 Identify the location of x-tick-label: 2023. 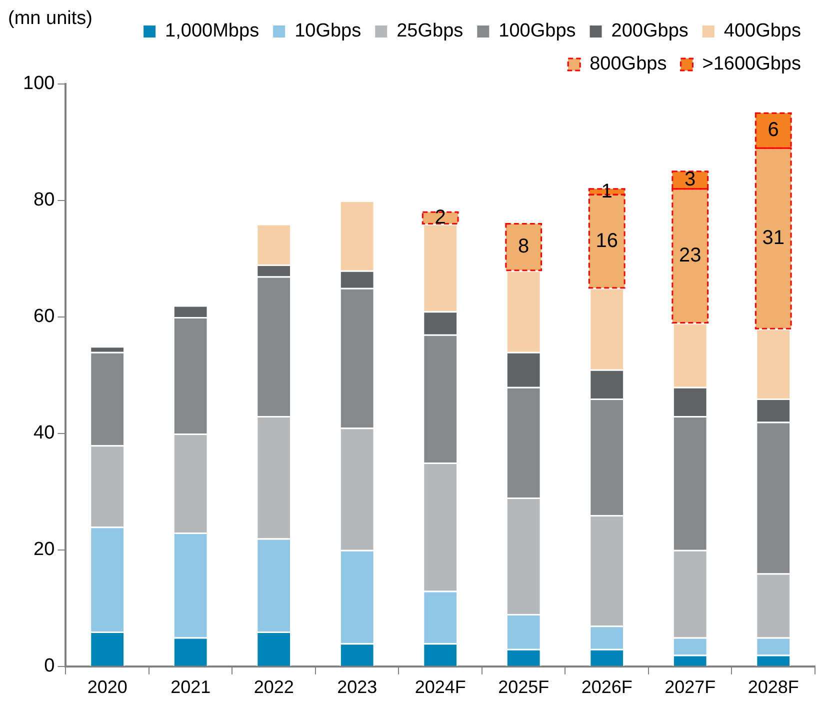
(357, 687).